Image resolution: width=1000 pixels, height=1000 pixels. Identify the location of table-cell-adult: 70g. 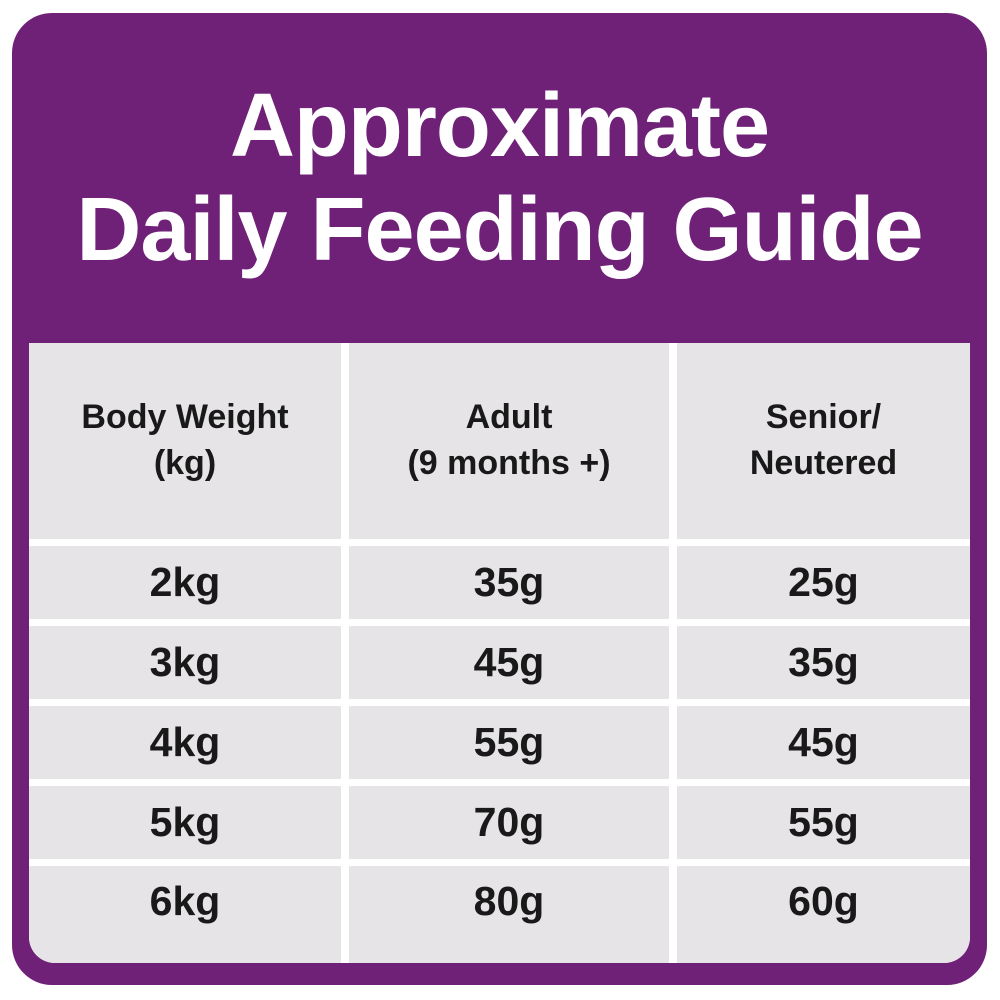
(509, 822).